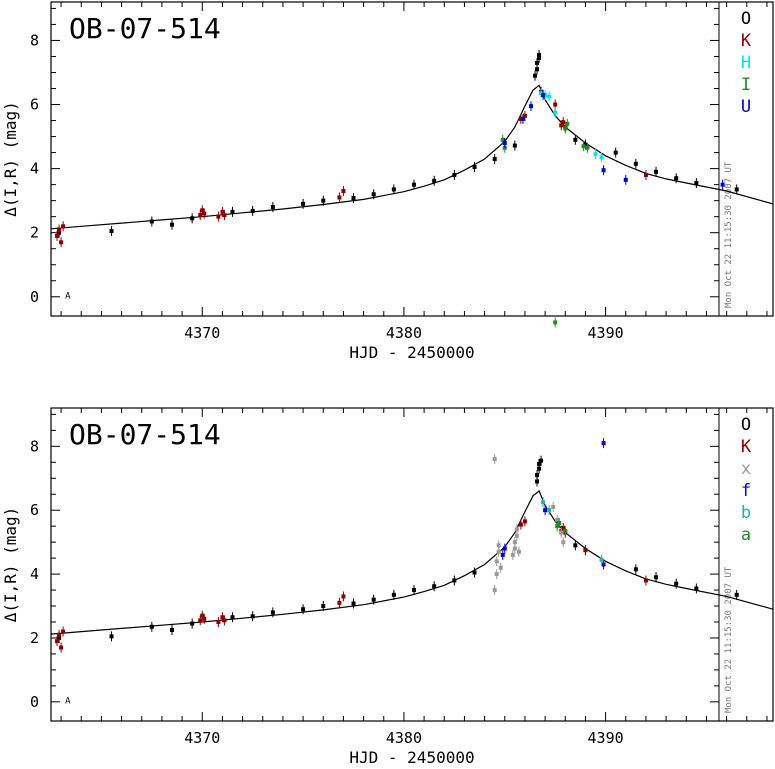  I want to click on legend-entry: K, so click(746, 447).